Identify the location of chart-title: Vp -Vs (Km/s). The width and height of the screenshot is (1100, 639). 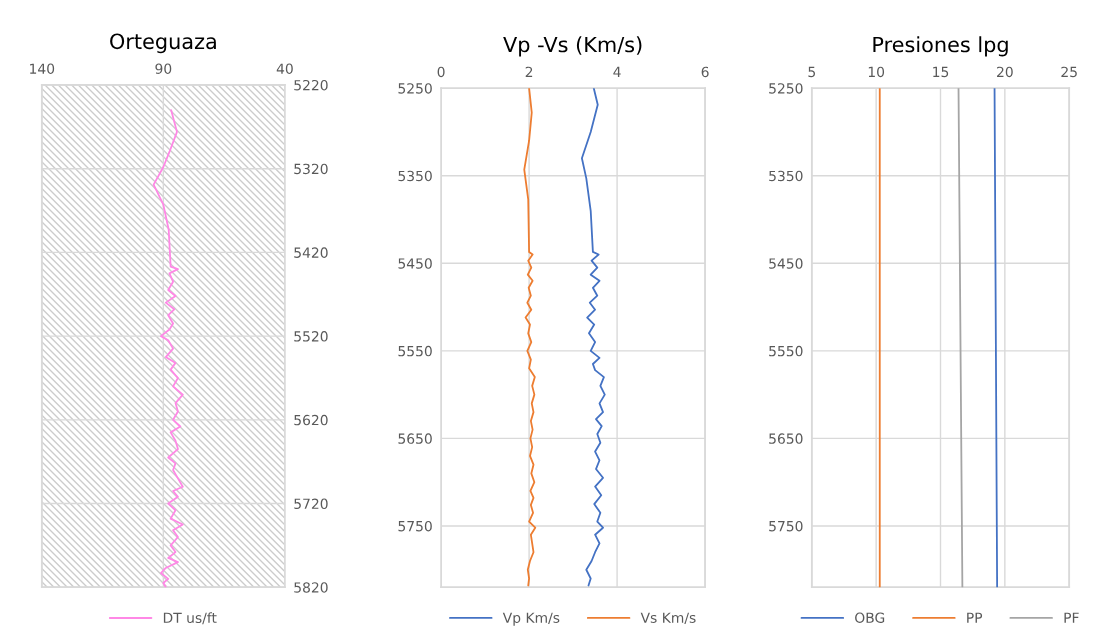
(572, 46).